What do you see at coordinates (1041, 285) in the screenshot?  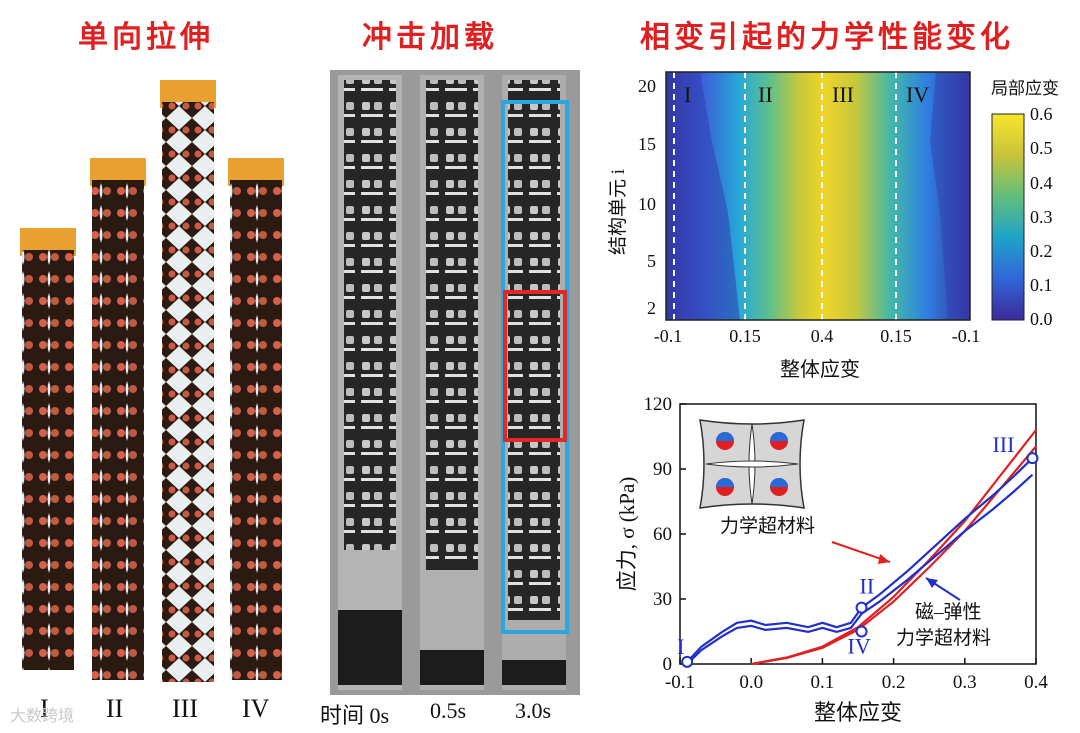 I see `cb-tick-1: 0.1` at bounding box center [1041, 285].